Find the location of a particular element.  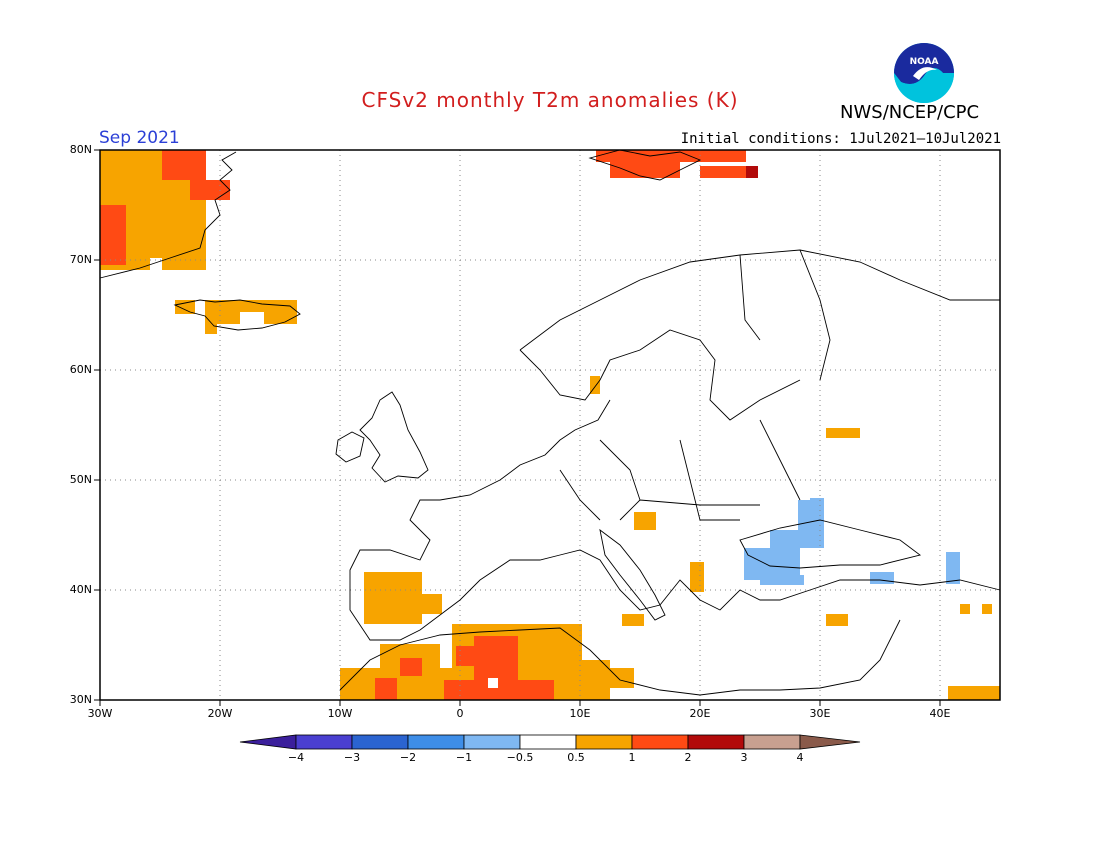

colorbar-label: 0.5 is located at coordinates (576, 757).